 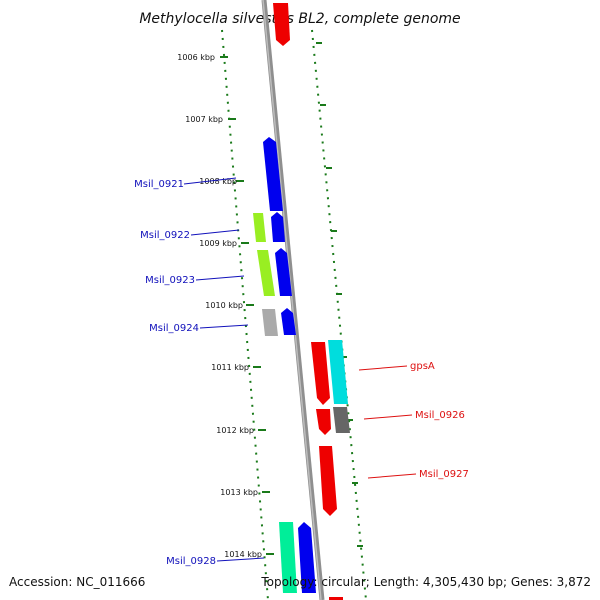 What do you see at coordinates (218, 181) in the screenshot?
I see `kbp-label: 1008 kbp` at bounding box center [218, 181].